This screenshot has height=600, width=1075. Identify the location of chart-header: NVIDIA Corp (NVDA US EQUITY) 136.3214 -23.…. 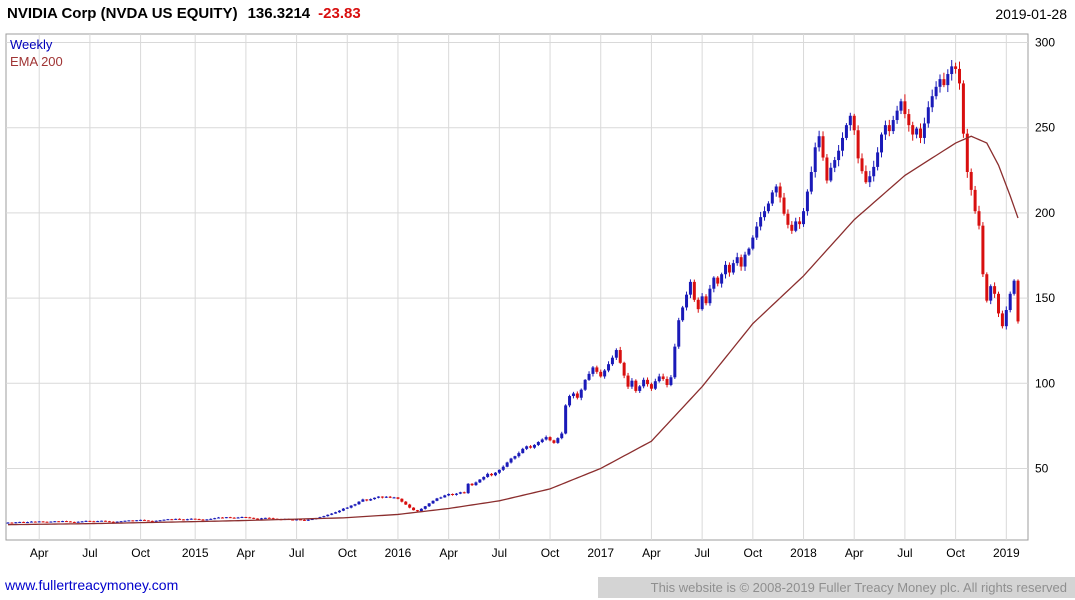
(537, 14).